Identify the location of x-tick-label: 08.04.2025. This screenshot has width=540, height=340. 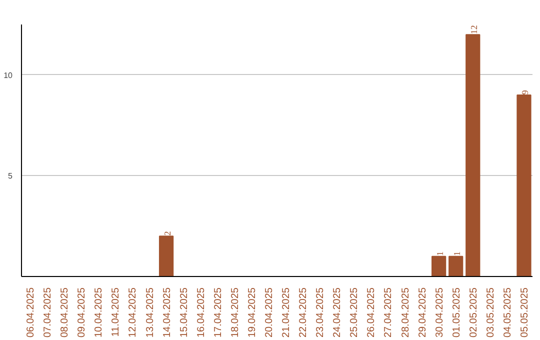
(65, 312).